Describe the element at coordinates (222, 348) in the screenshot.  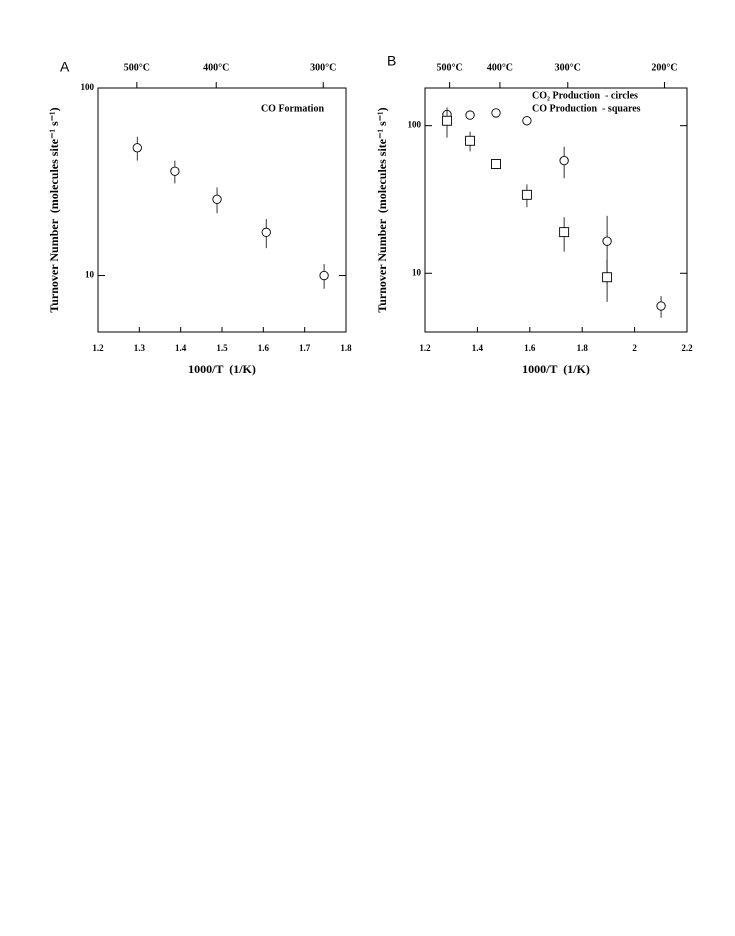
I see `x-tick-label: 1.5` at that location.